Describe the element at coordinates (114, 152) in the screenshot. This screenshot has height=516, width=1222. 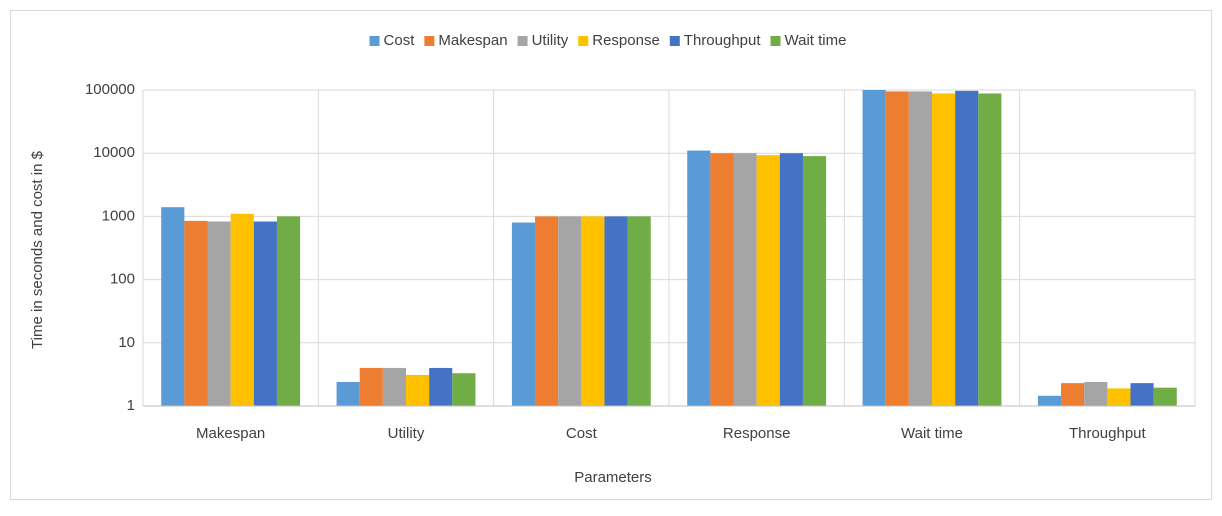
I see `y-tick-label: 10000` at that location.